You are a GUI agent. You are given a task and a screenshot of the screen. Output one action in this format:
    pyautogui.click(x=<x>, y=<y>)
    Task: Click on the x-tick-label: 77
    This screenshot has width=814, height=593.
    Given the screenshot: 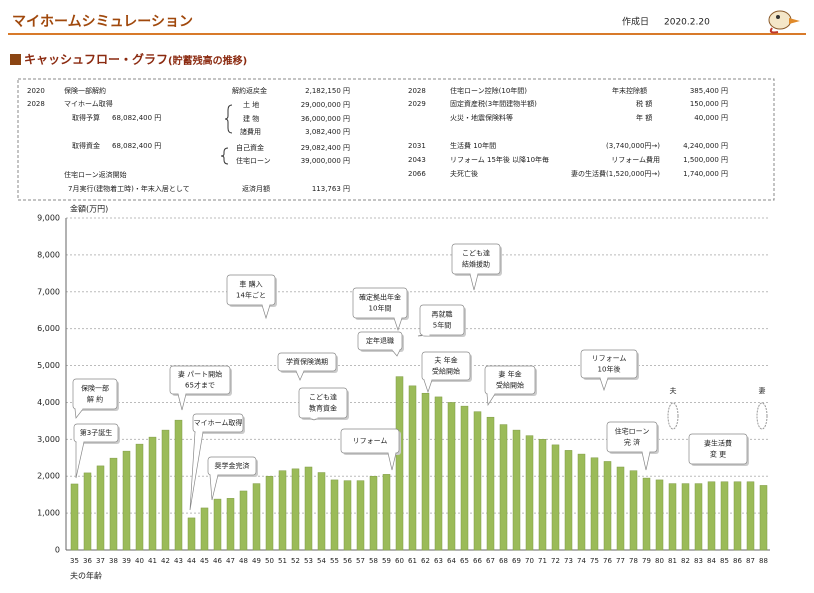 What is the action you would take?
    pyautogui.click(x=620, y=561)
    